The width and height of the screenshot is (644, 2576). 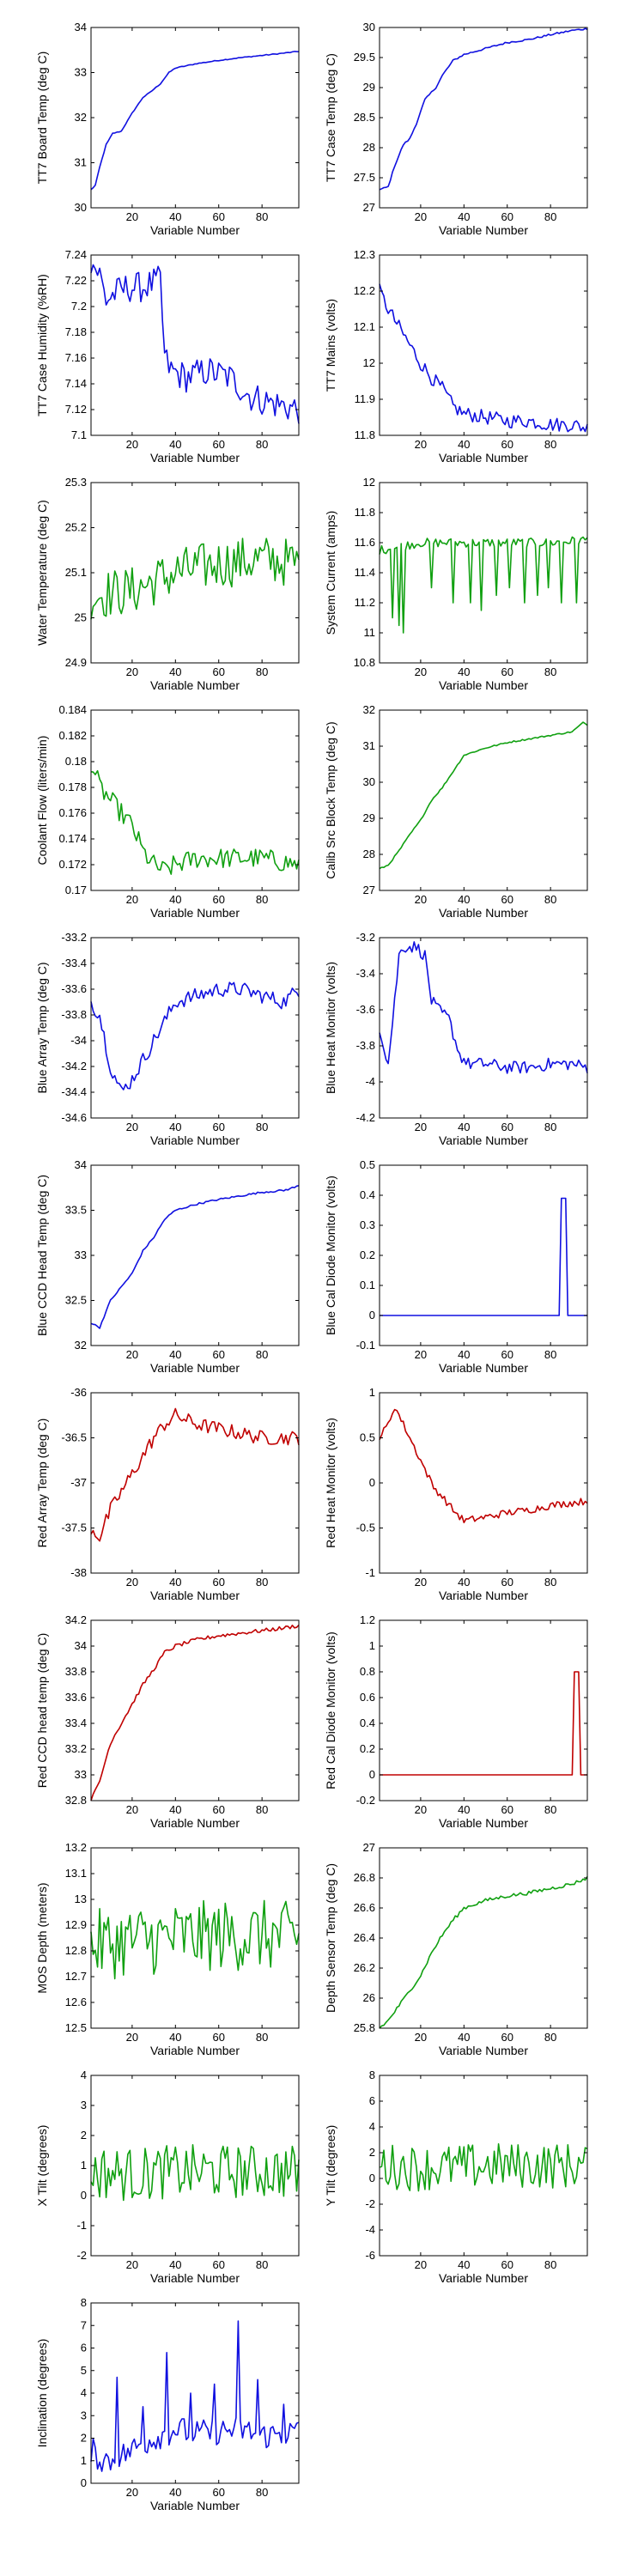 I want to click on y-tick-label: 26.6, so click(x=365, y=1908).